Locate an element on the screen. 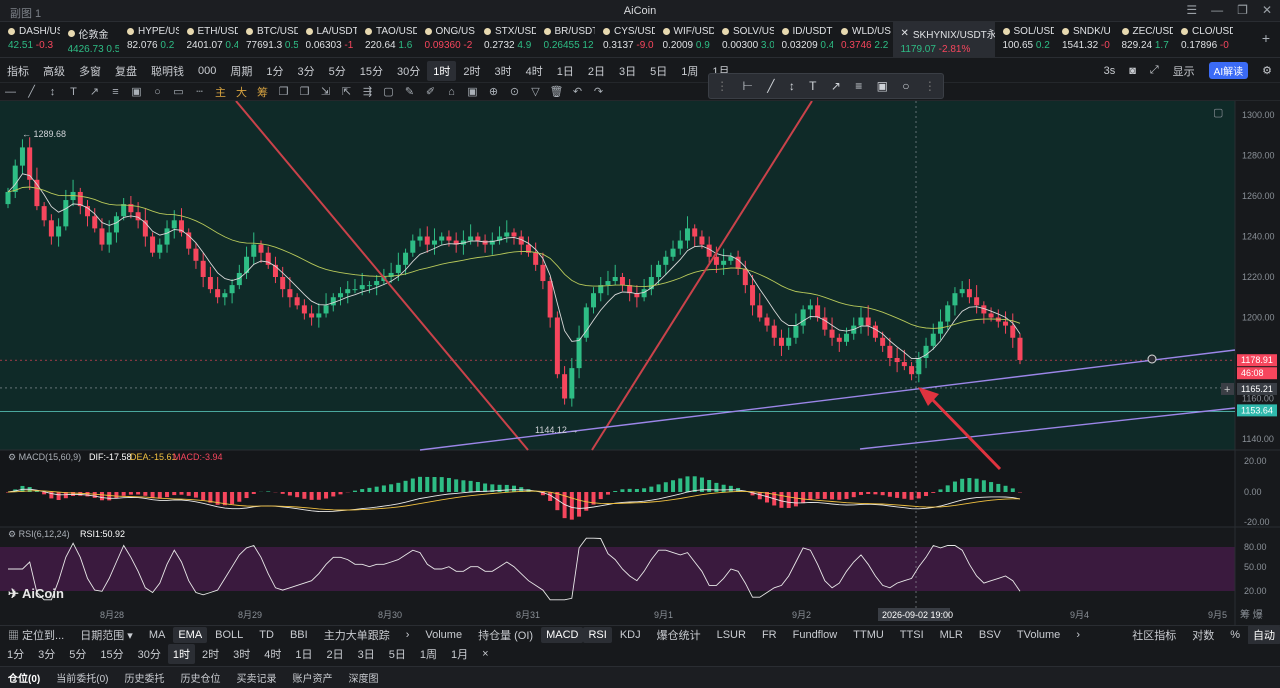 This screenshot has width=1280, height=688. ticker-item: LA/USDT 0.06303 -1 is located at coordinates (327, 39).